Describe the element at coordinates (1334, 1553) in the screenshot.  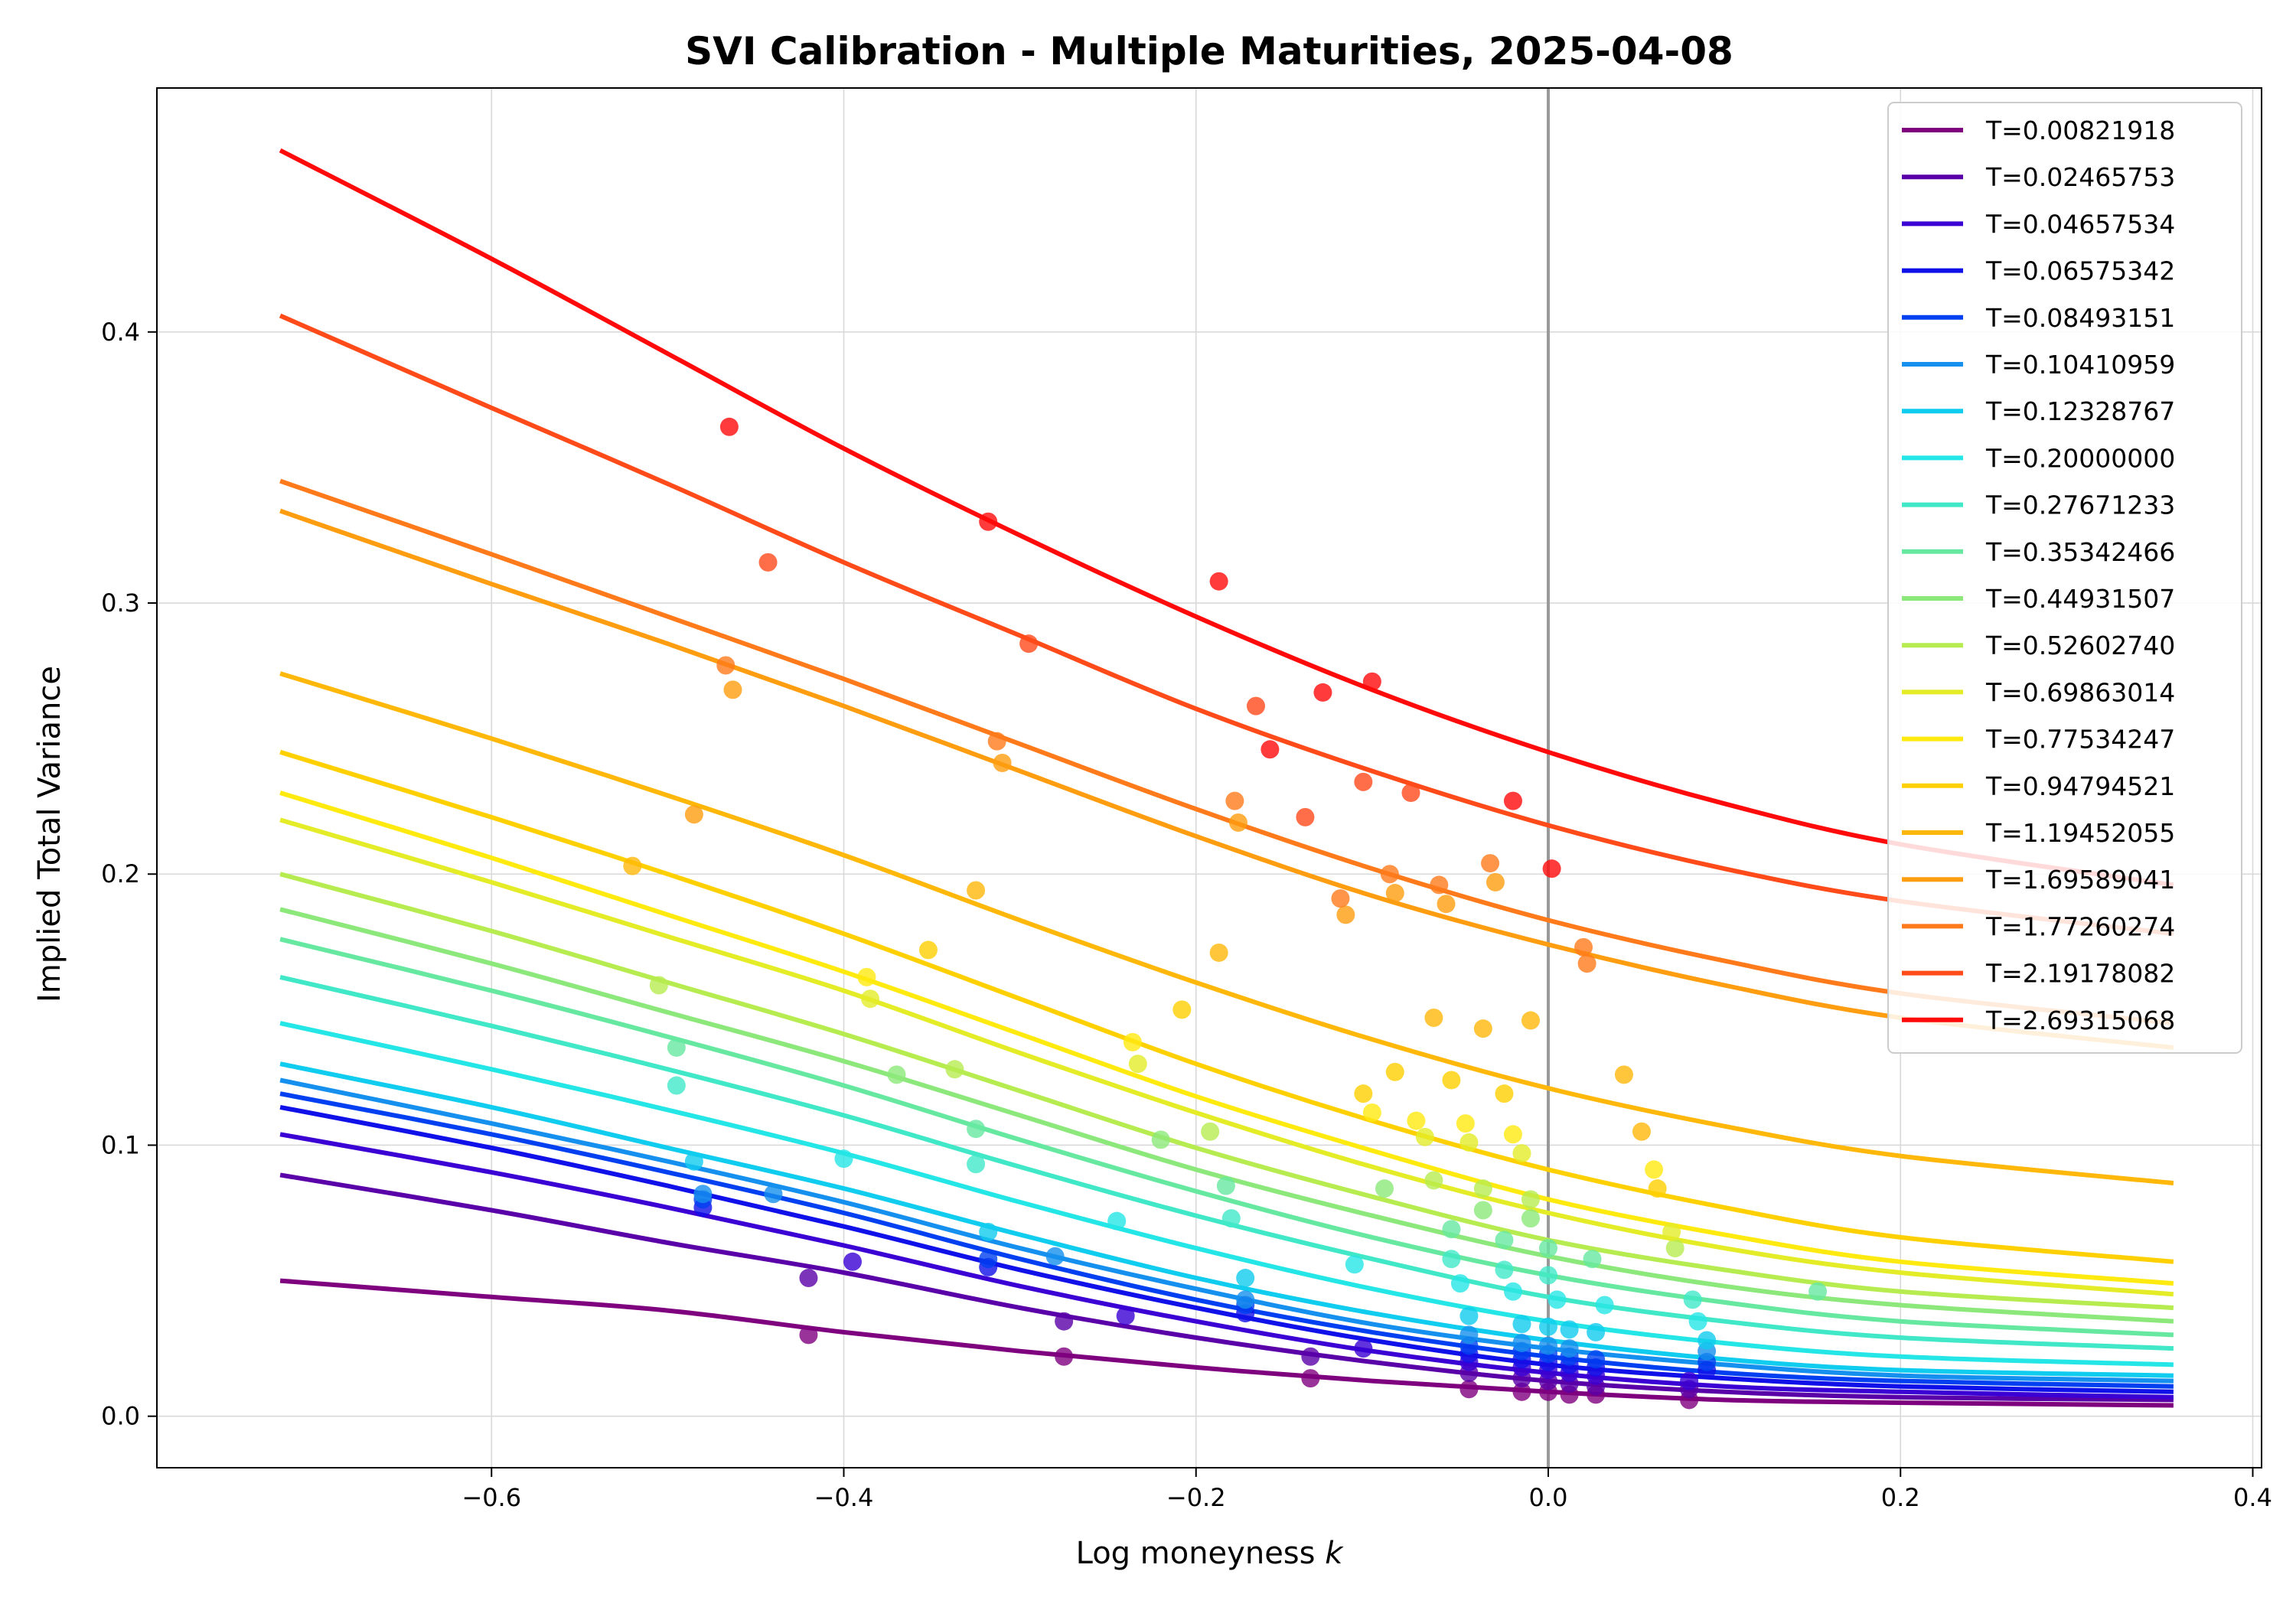
I see `x-axis-label-variable: k` at that location.